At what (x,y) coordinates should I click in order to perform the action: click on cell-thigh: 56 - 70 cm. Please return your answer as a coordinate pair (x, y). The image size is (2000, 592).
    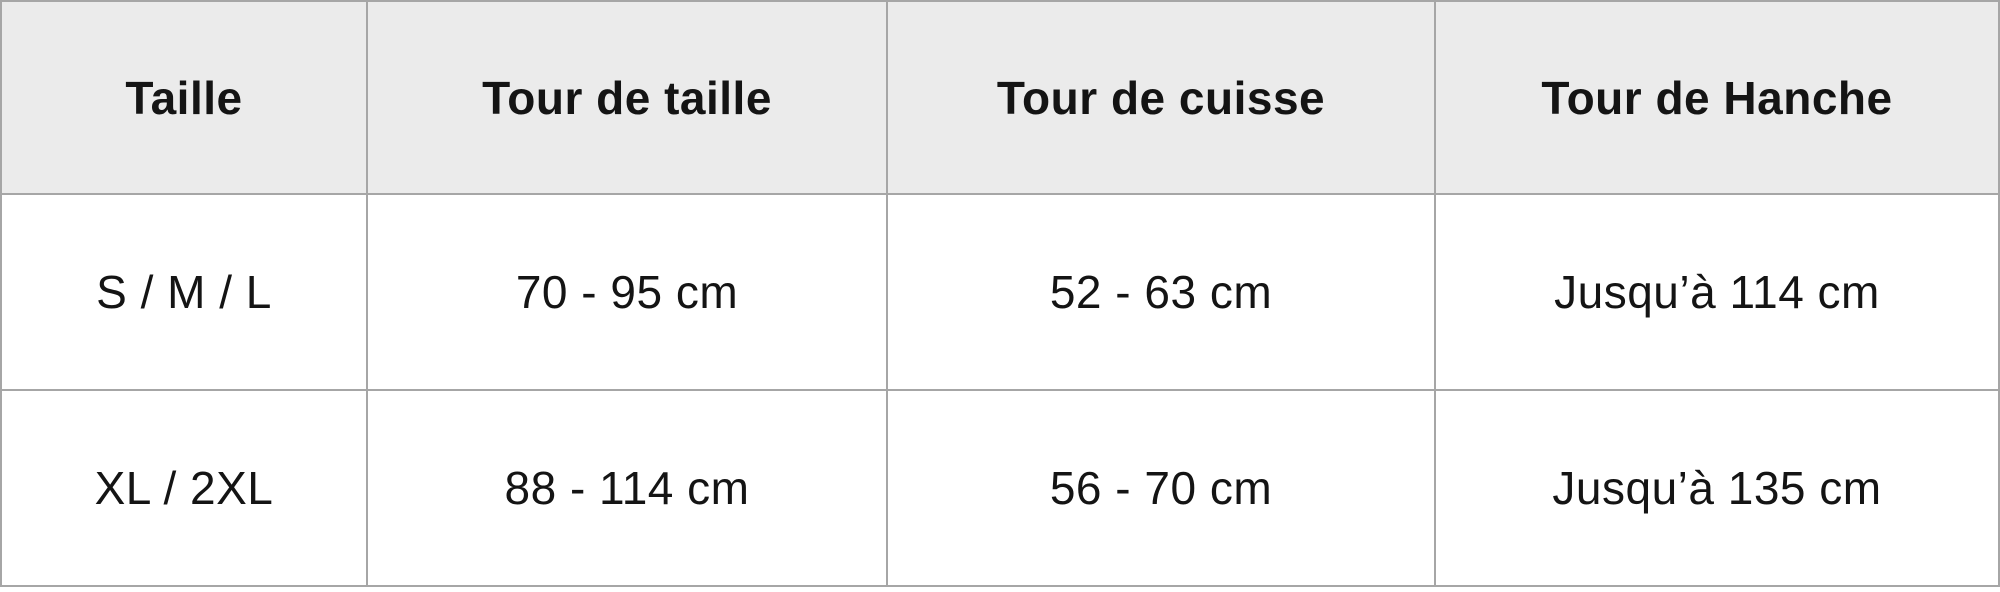
    Looking at the image, I should click on (1161, 488).